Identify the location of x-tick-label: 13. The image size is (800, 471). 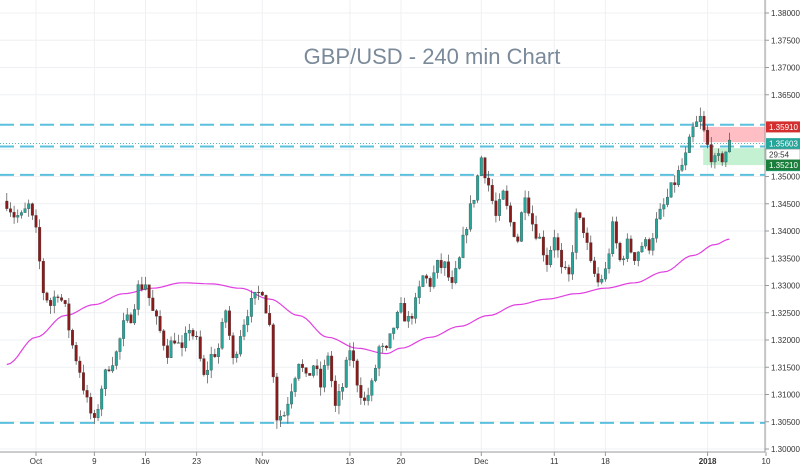
(349, 461).